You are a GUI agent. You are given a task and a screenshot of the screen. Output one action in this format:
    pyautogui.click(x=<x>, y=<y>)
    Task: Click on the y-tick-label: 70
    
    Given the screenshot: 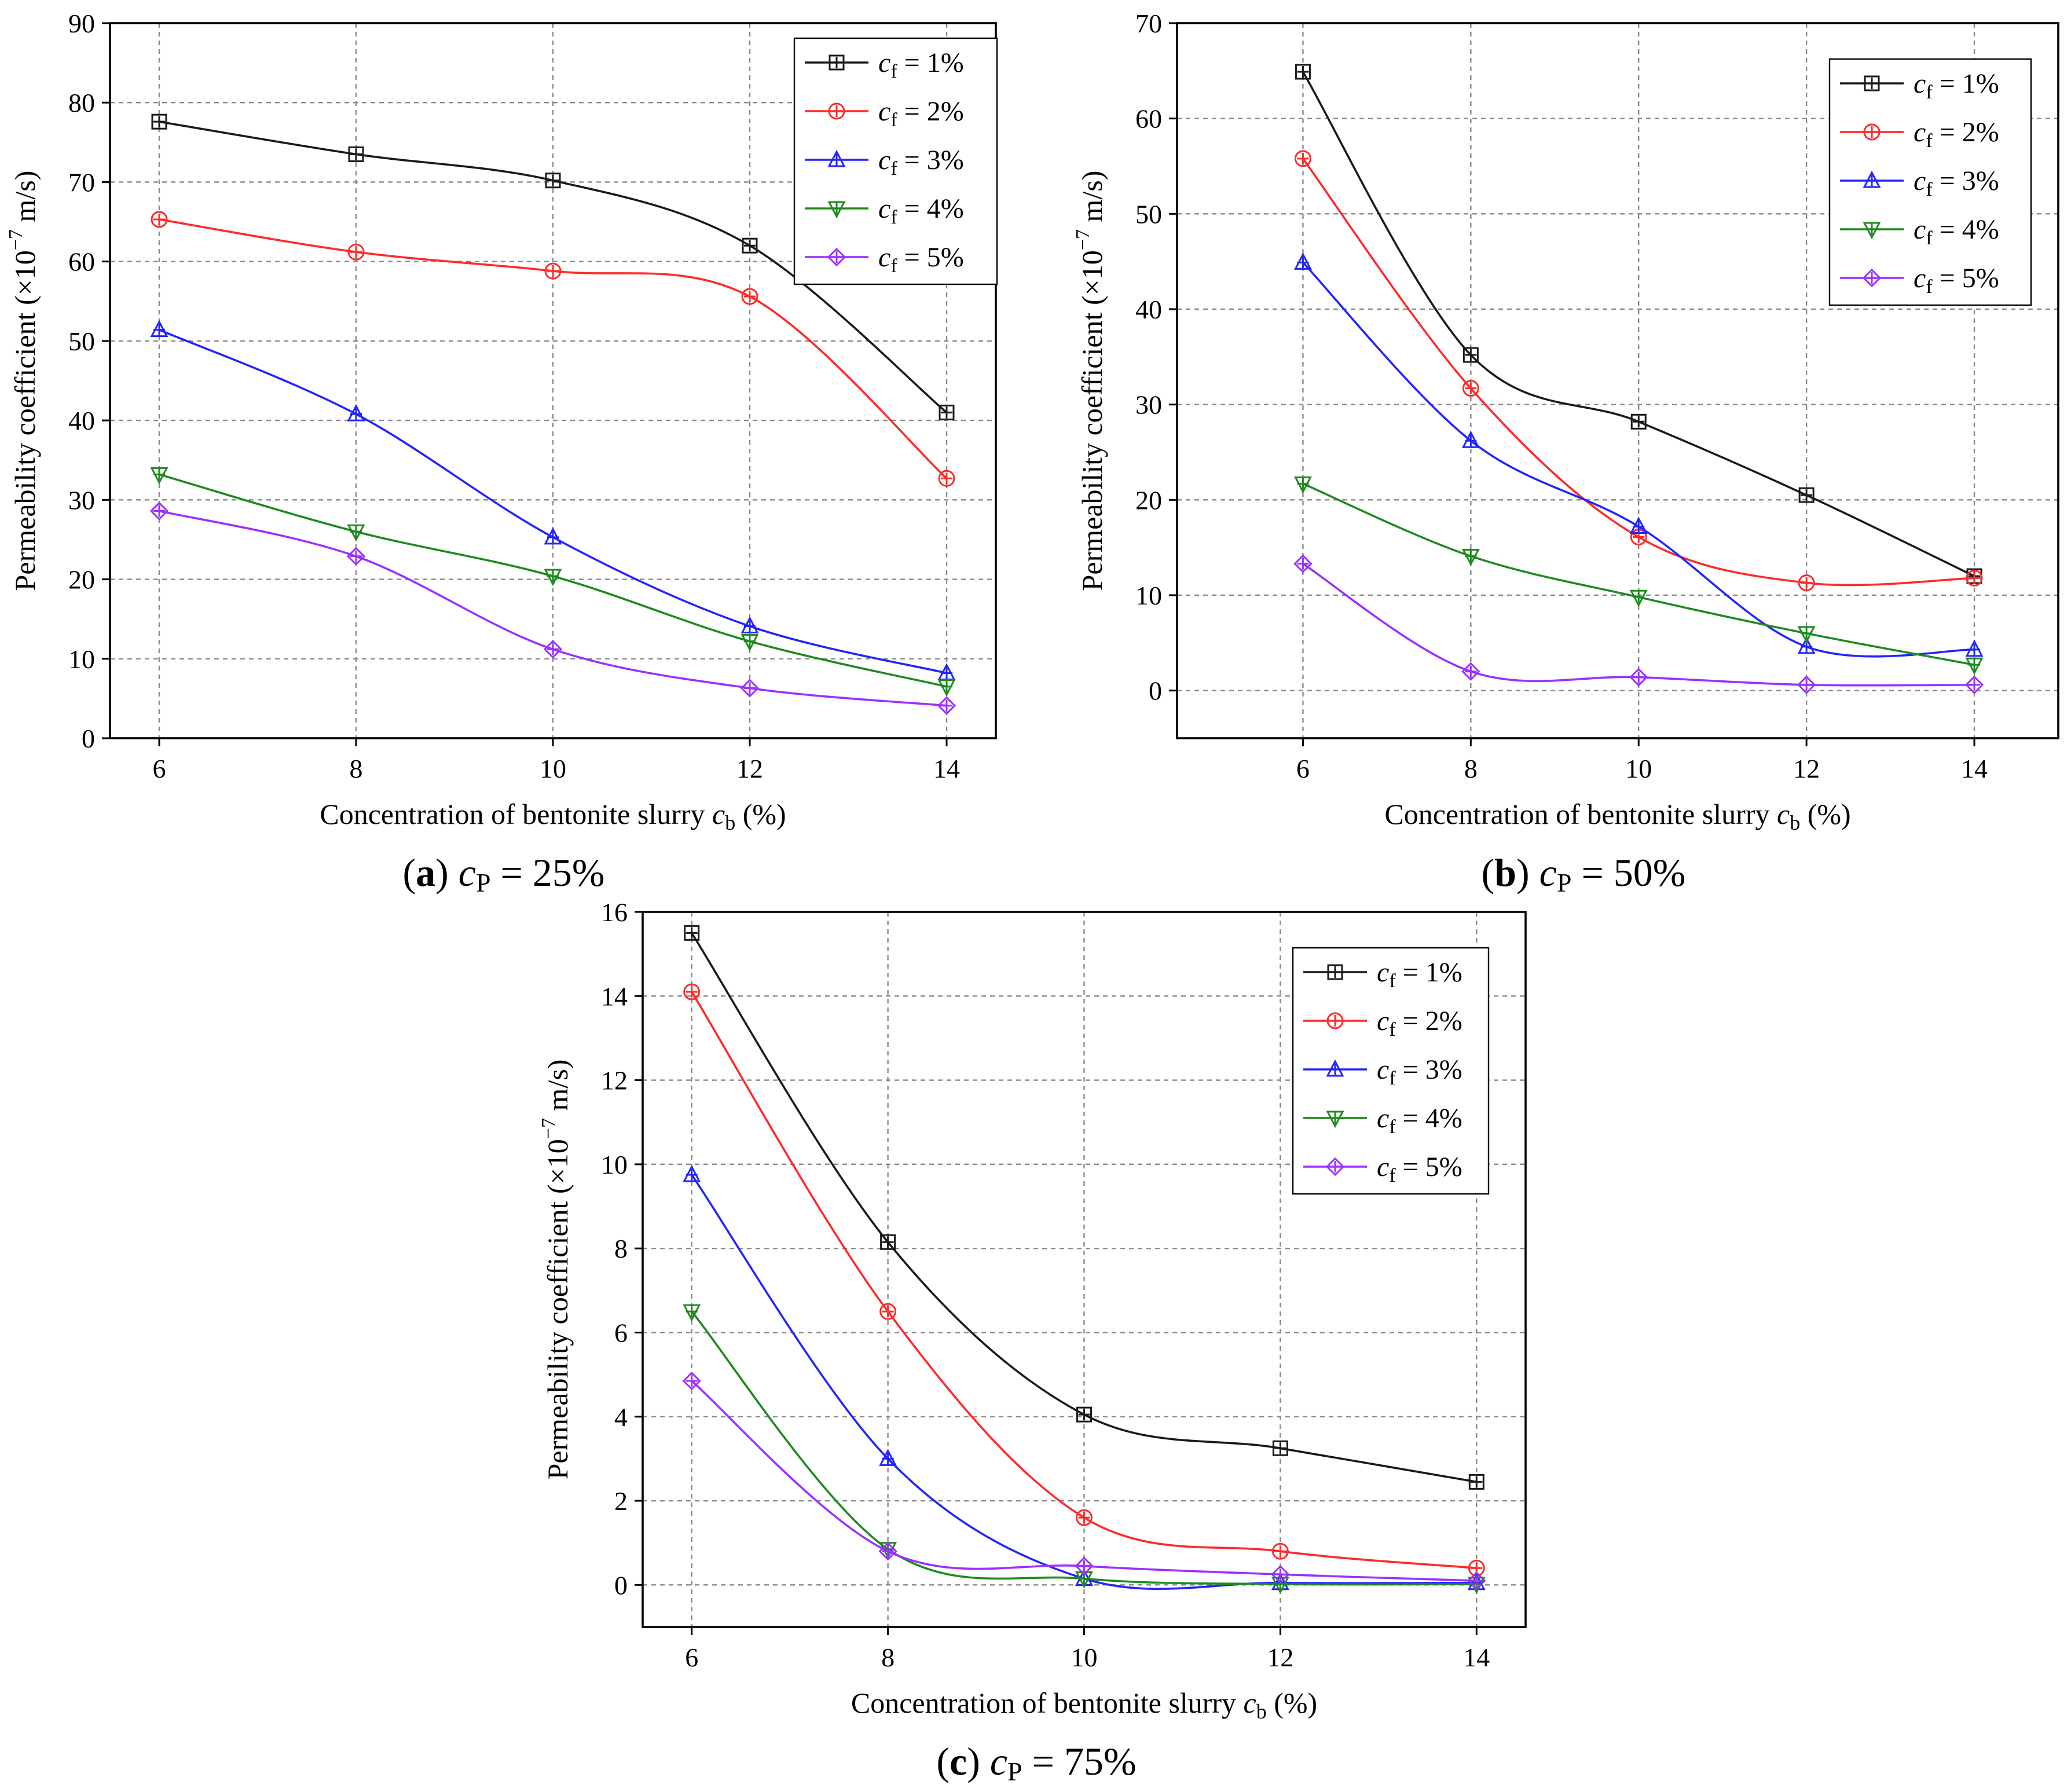 What is the action you would take?
    pyautogui.click(x=1148, y=24)
    